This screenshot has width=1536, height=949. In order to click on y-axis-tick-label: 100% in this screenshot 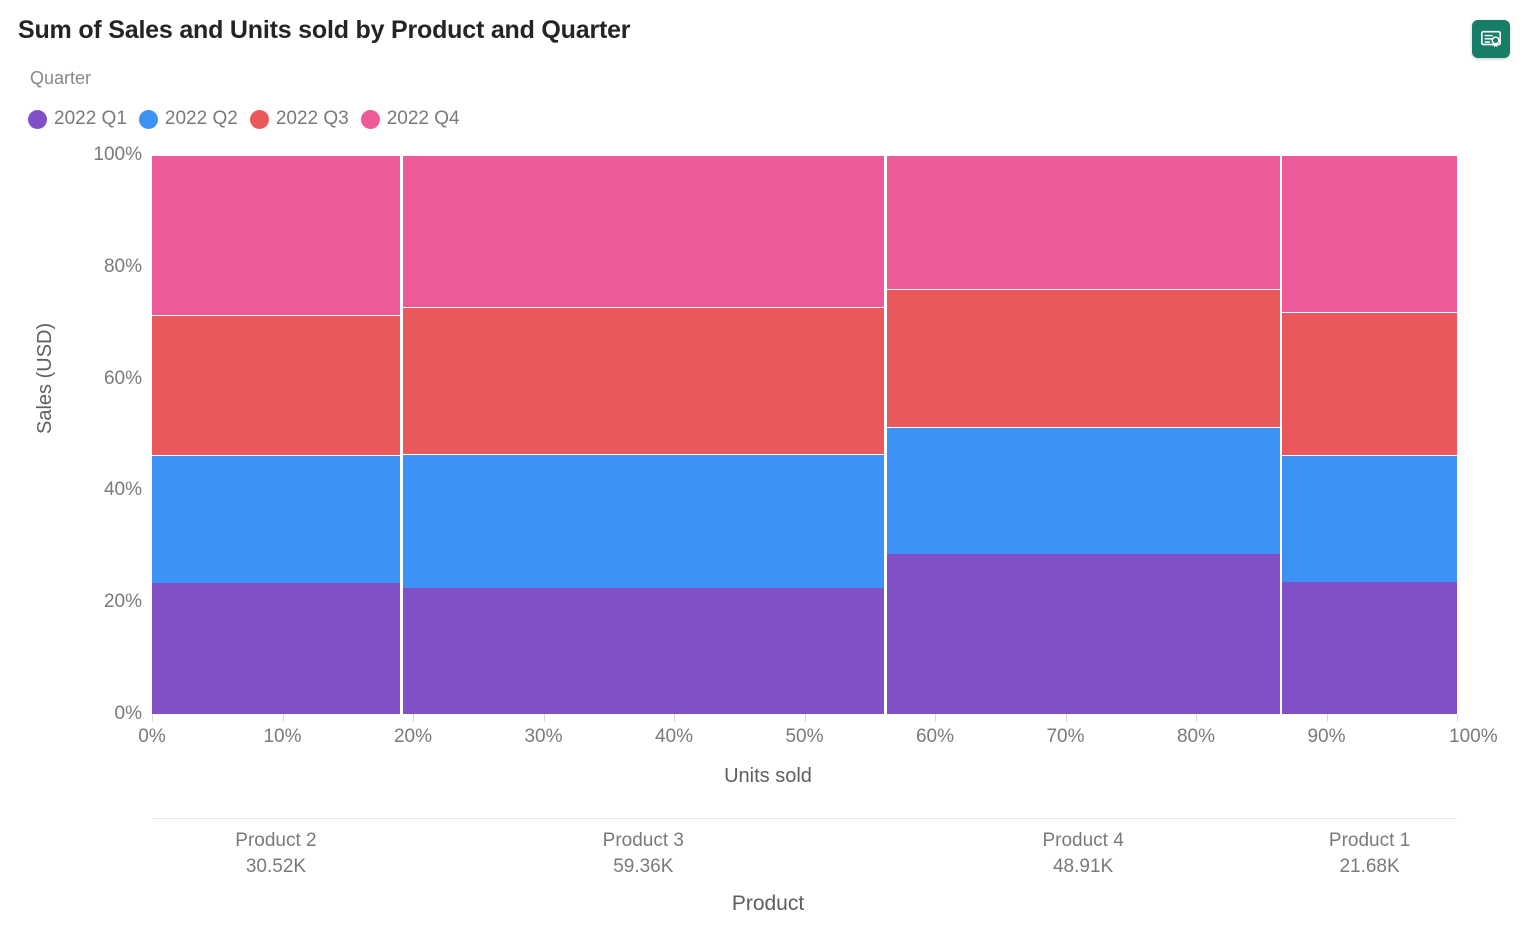, I will do `click(117, 154)`.